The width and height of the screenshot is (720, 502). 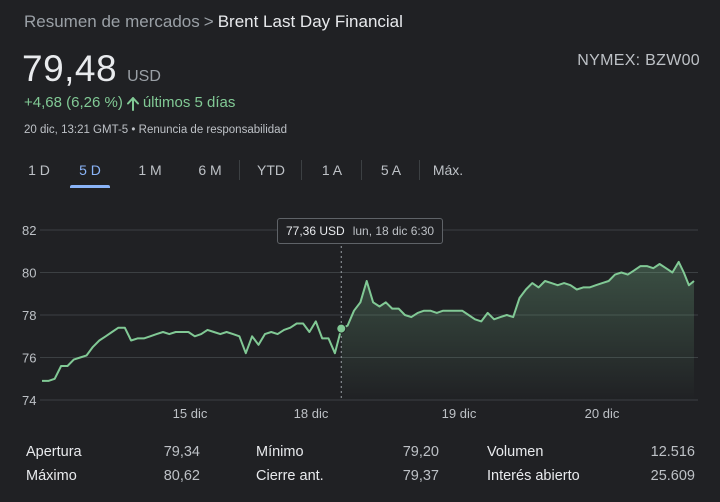 I want to click on tab-1a: 1 A, so click(x=332, y=172).